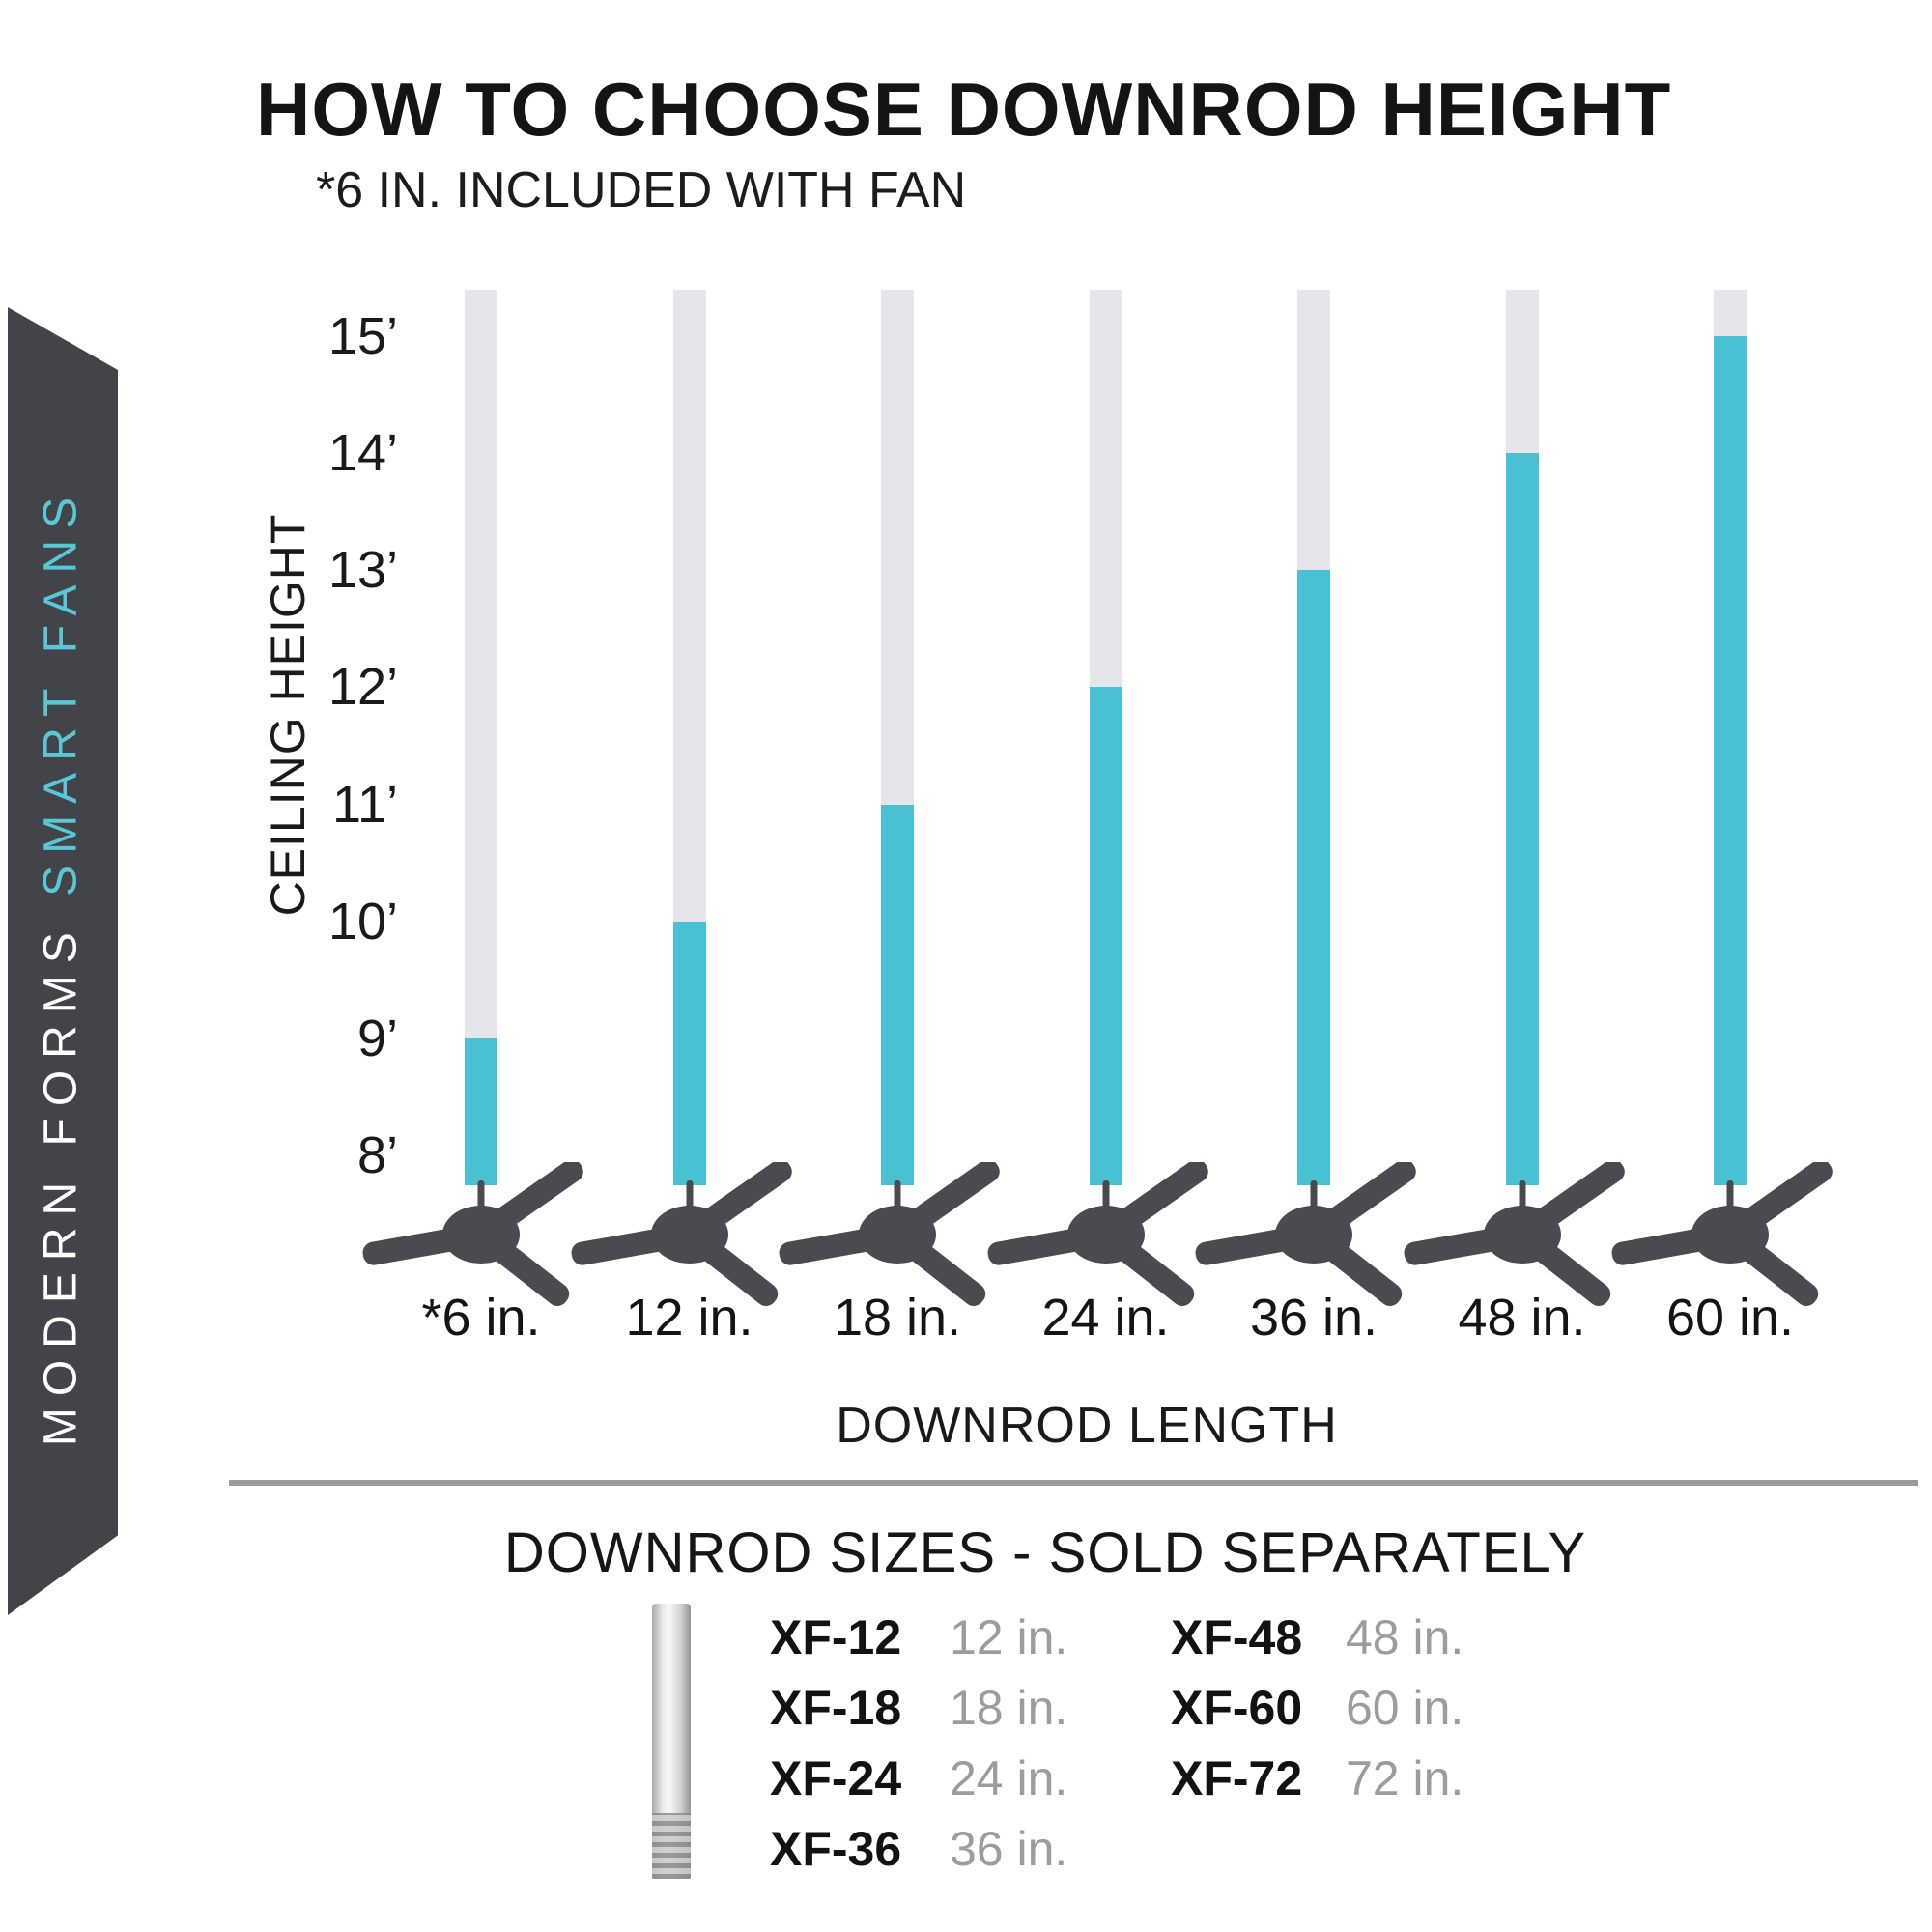  What do you see at coordinates (836, 1708) in the screenshot?
I see `downrod-code: XF-18` at bounding box center [836, 1708].